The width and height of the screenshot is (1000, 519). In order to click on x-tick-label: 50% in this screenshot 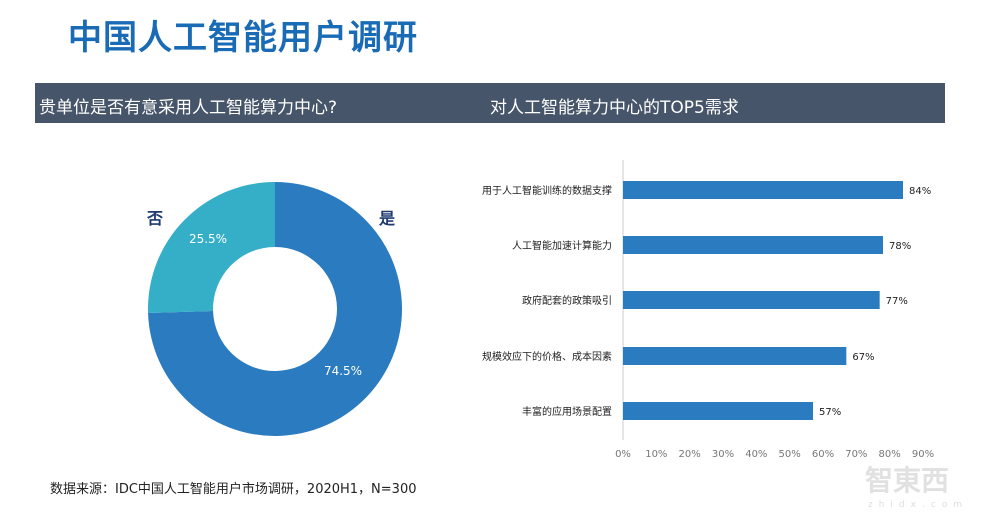, I will do `click(790, 454)`.